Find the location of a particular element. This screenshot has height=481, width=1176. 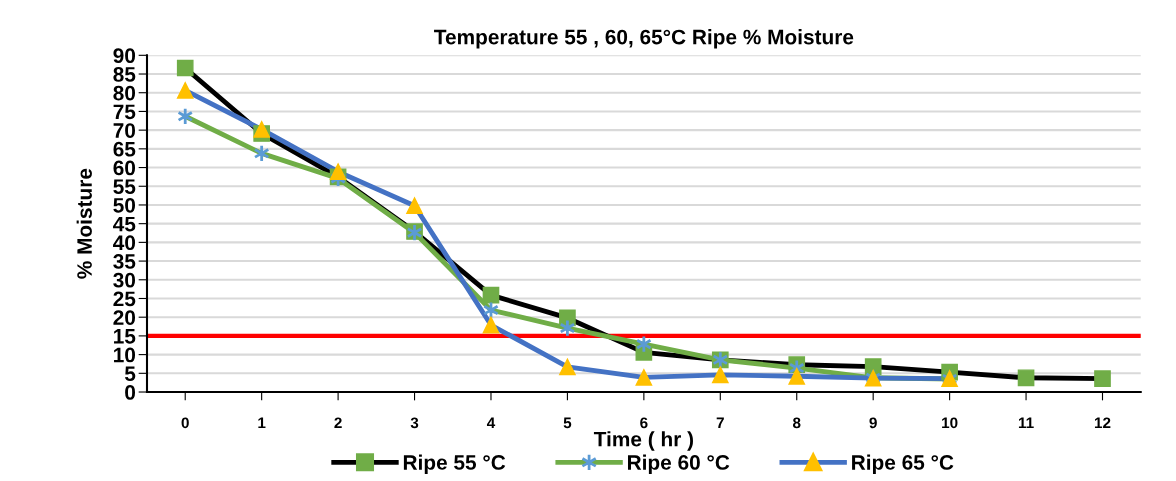

y-tick-label: 85 is located at coordinates (124, 74).